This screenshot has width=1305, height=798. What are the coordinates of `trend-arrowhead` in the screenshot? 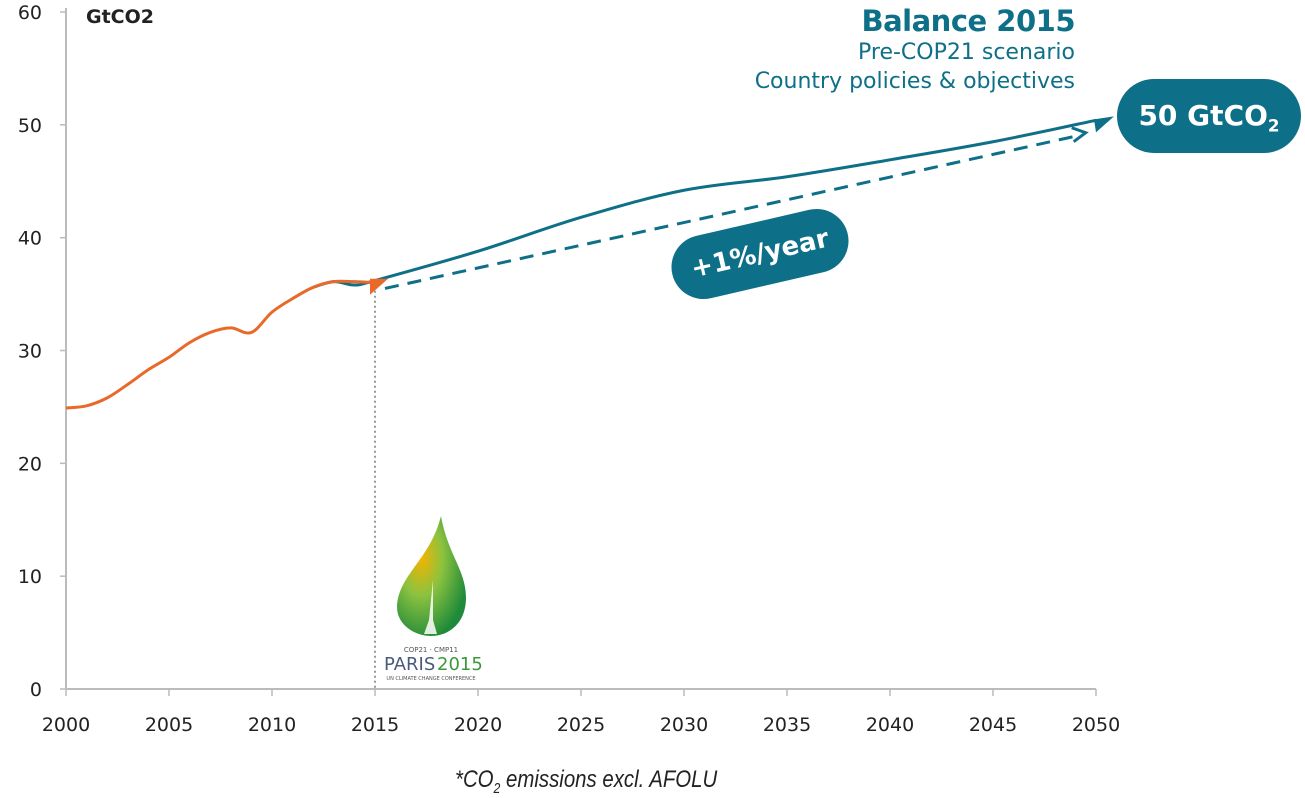 It's located at (1080, 134).